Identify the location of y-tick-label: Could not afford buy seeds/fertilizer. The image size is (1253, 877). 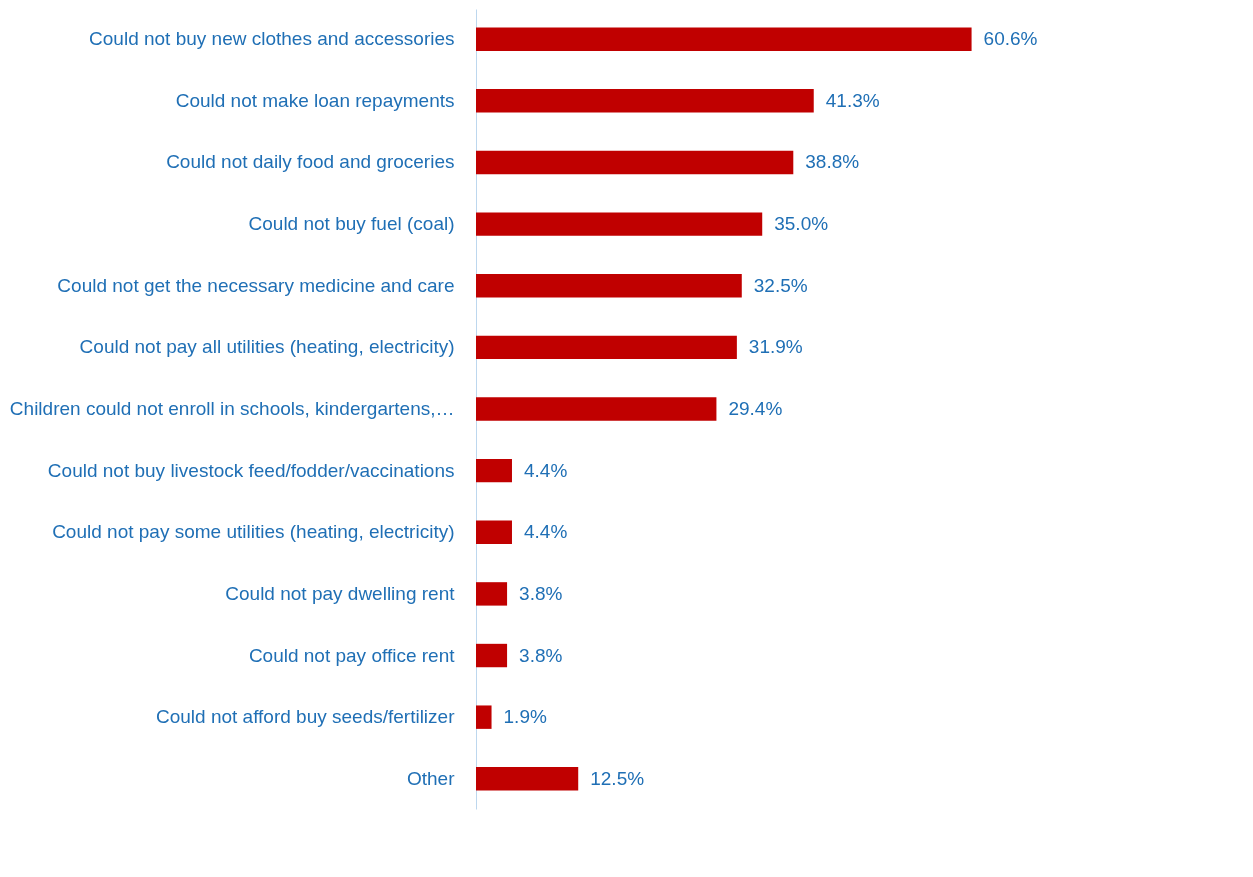
(305, 717).